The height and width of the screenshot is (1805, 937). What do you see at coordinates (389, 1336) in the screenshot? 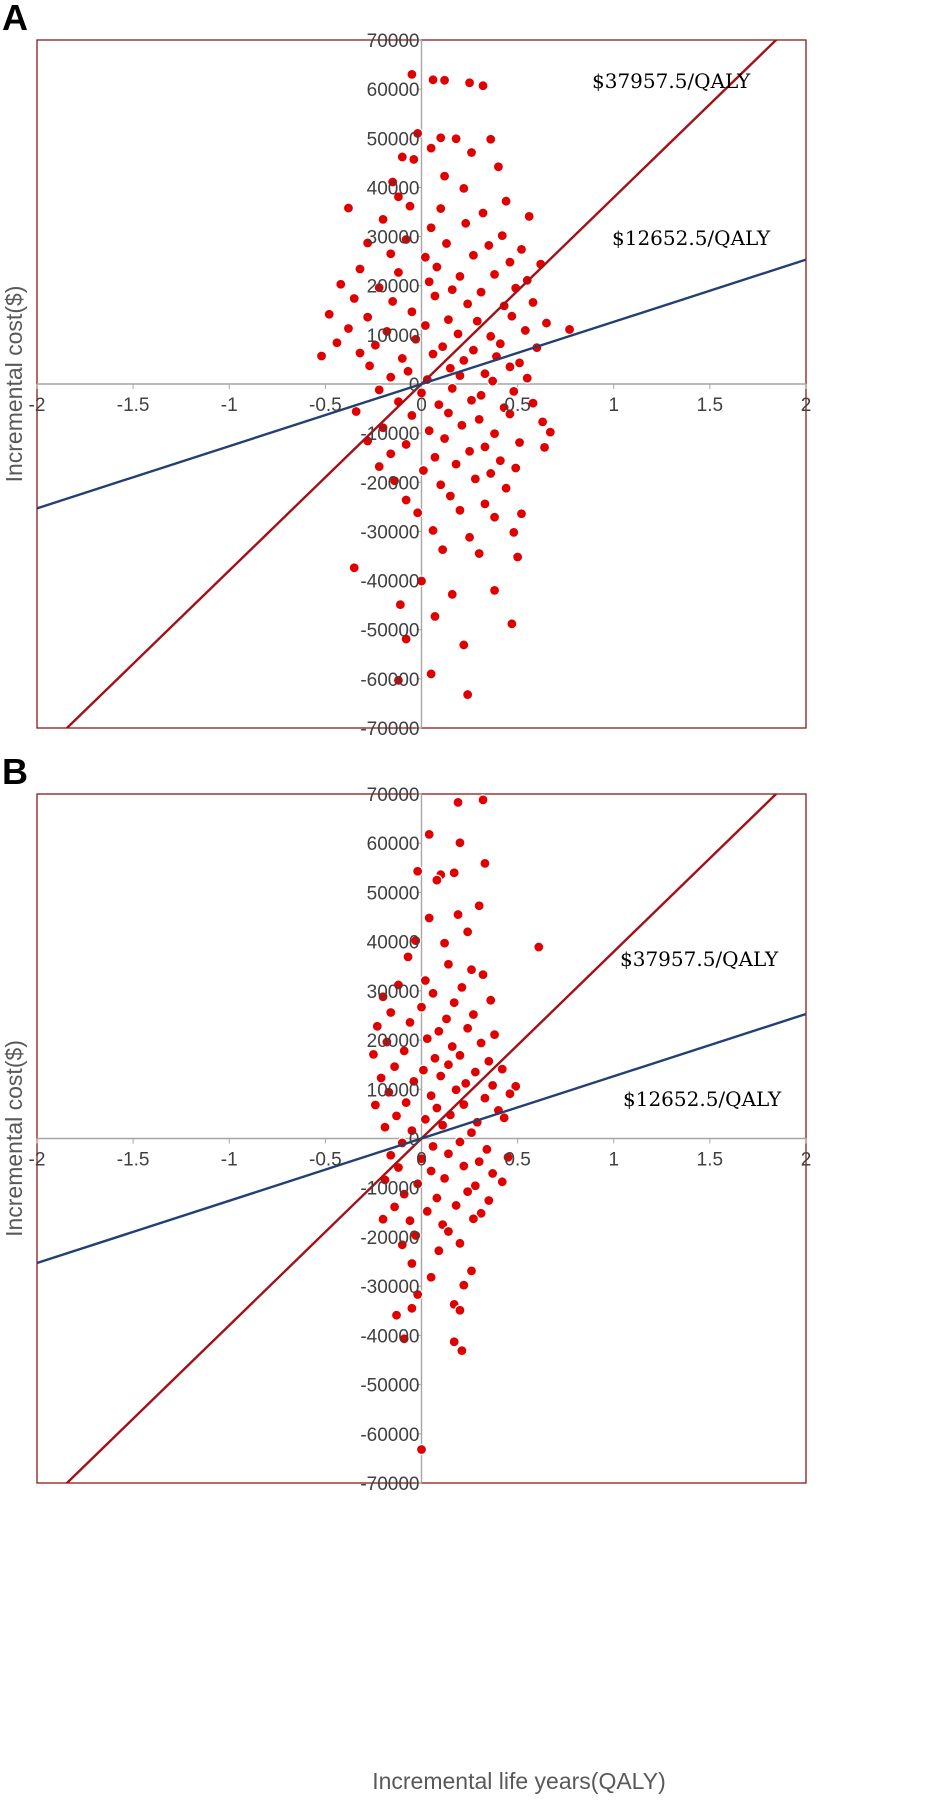
I see `y-tick-label: -40000` at bounding box center [389, 1336].